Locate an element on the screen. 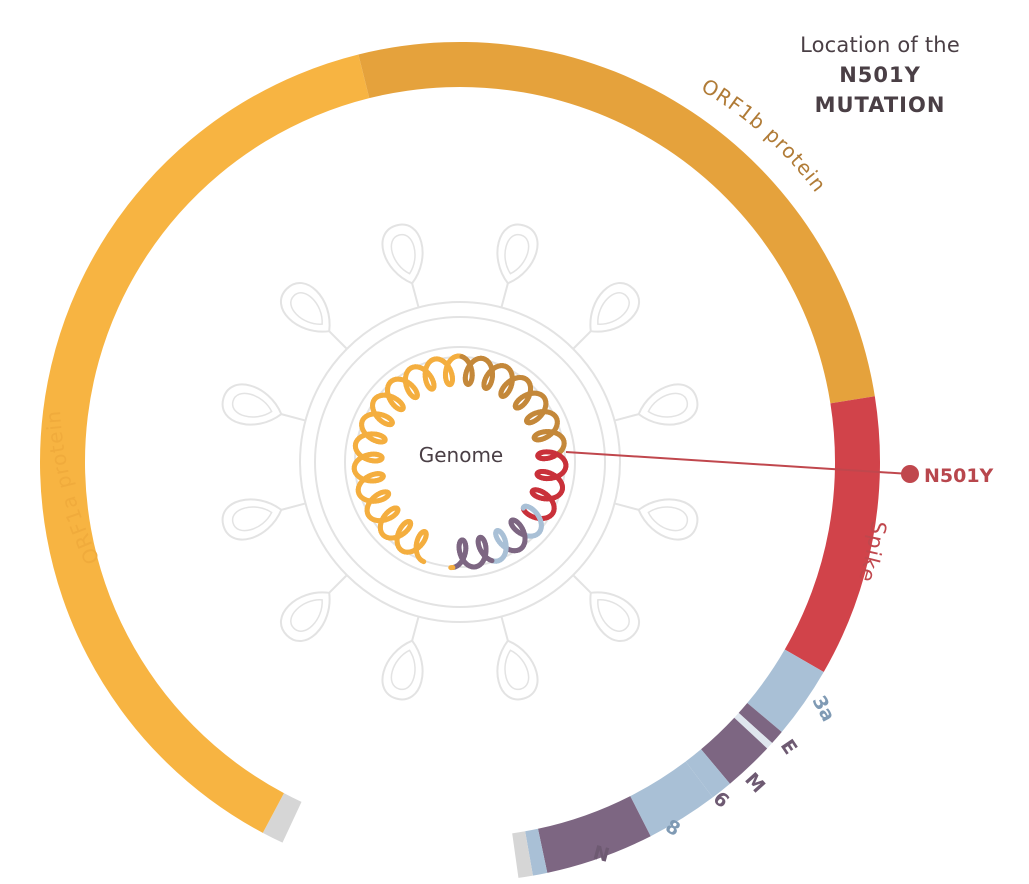  mutation-dot is located at coordinates (910, 474).